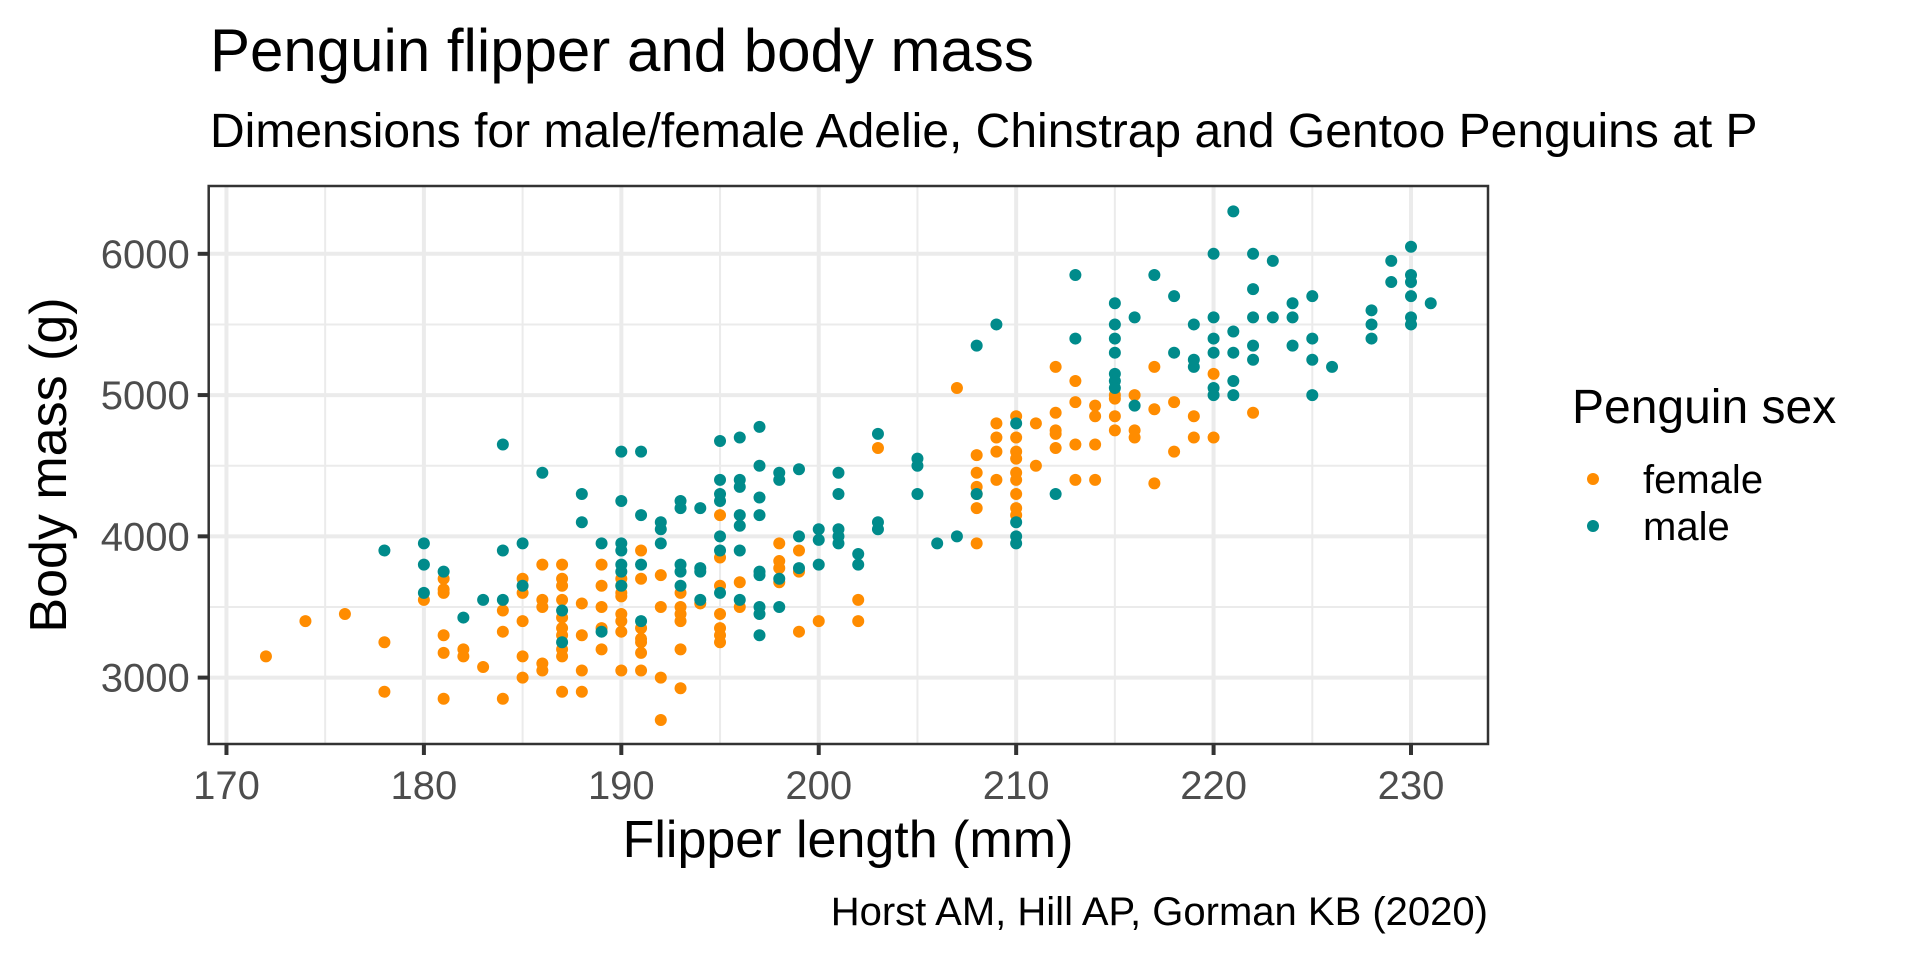 This screenshot has height=960, width=1920. What do you see at coordinates (145, 679) in the screenshot?
I see `y-tick-label: 3000` at bounding box center [145, 679].